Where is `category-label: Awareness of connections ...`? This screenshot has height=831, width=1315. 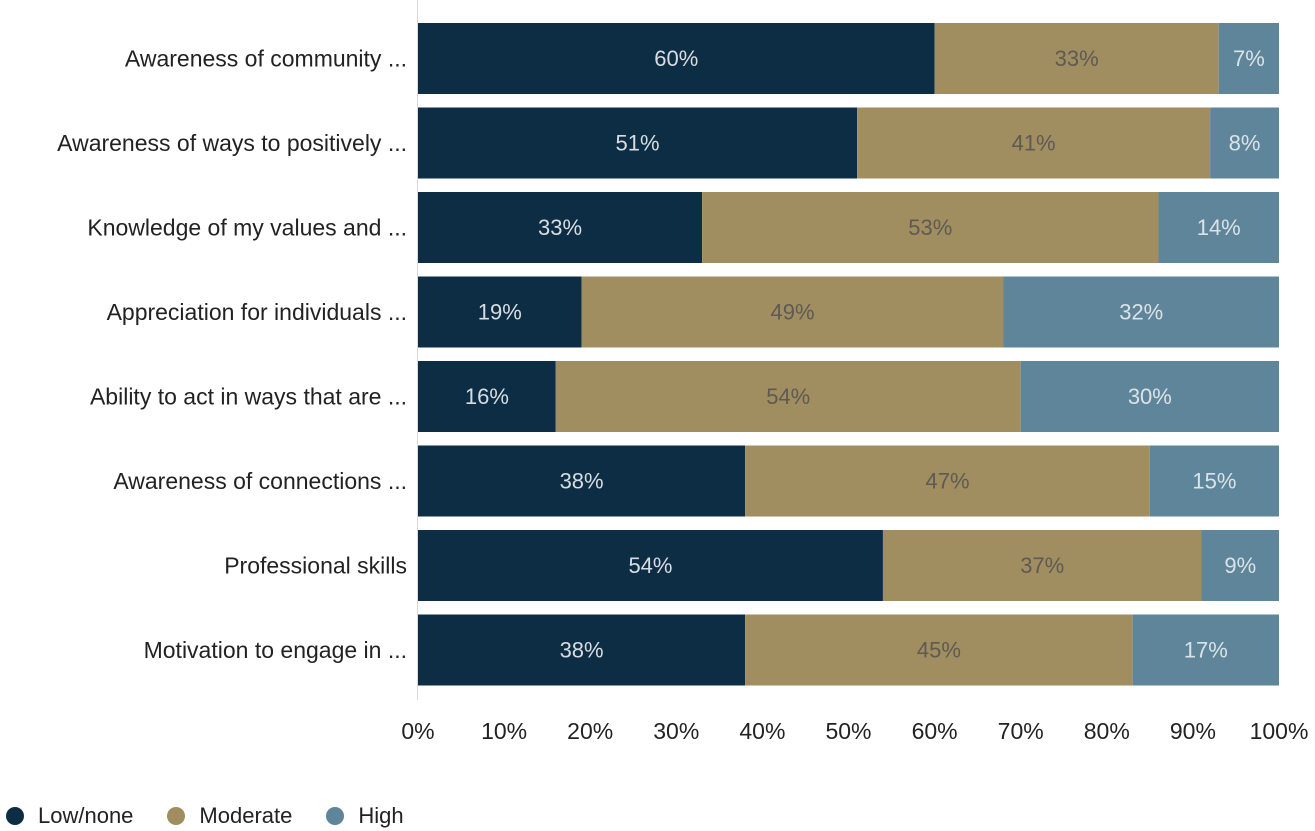 category-label: Awareness of connections ... is located at coordinates (260, 481).